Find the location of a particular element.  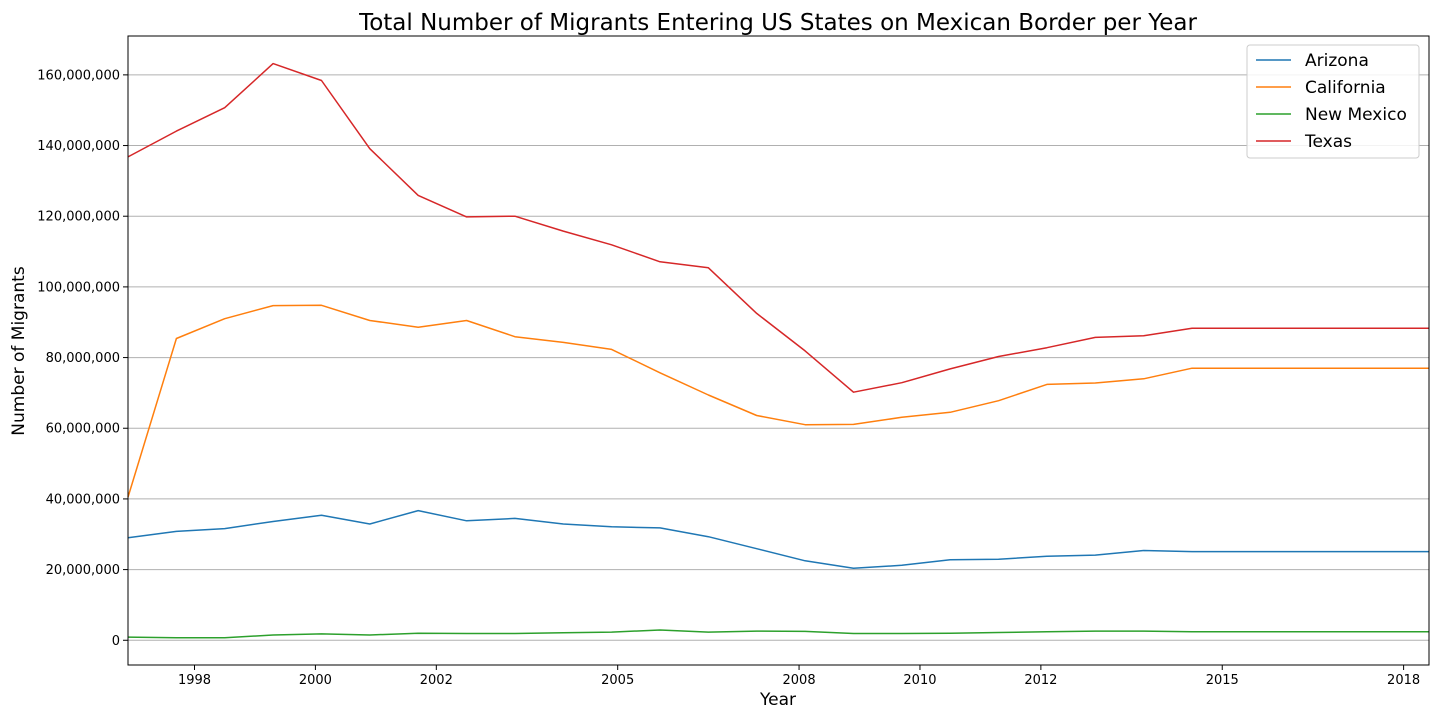

y-tick-label: 100,000,000 is located at coordinates (78, 287).